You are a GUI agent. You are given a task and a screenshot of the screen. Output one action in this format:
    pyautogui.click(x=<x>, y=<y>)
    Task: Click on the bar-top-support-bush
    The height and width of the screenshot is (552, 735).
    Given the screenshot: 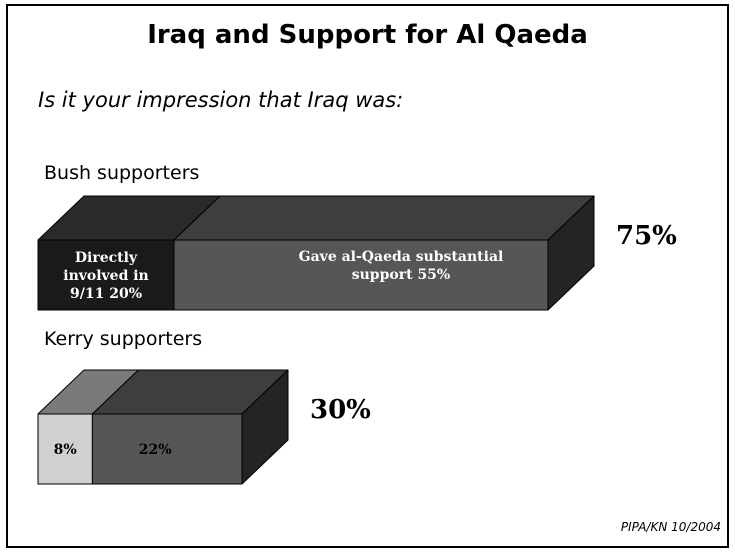 What is the action you would take?
    pyautogui.click(x=384, y=218)
    